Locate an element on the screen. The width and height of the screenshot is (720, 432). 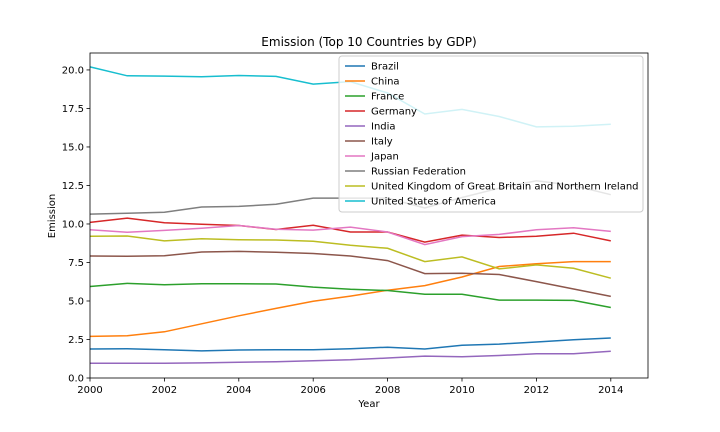
x-tick-label: 2008 is located at coordinates (387, 390).